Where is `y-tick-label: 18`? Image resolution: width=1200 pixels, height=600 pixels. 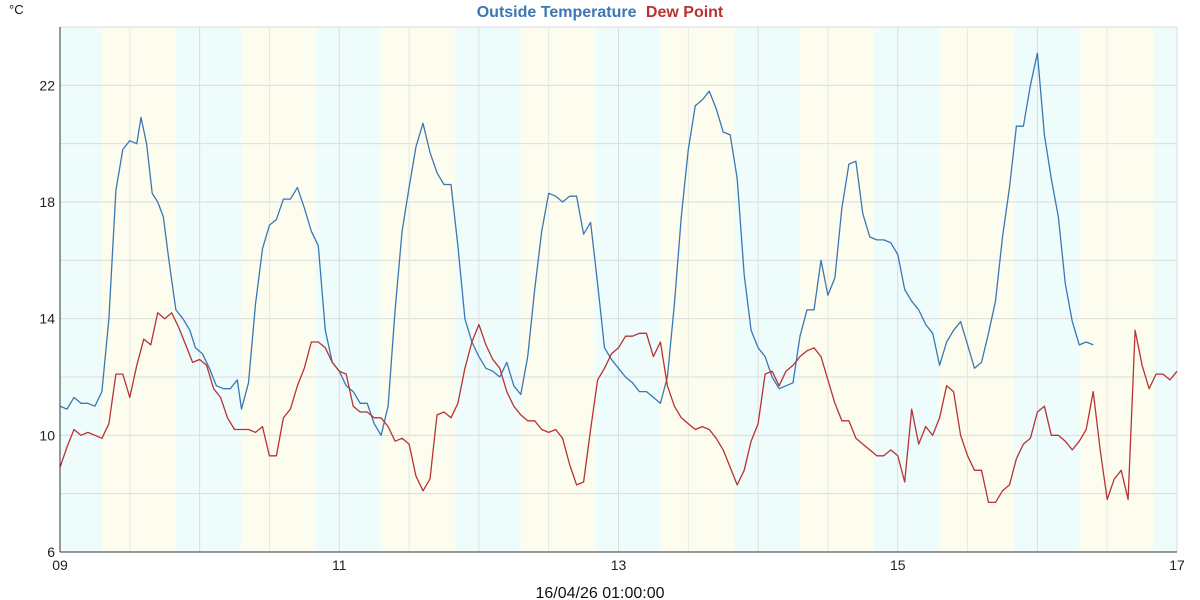
y-tick-label: 18 is located at coordinates (47, 202).